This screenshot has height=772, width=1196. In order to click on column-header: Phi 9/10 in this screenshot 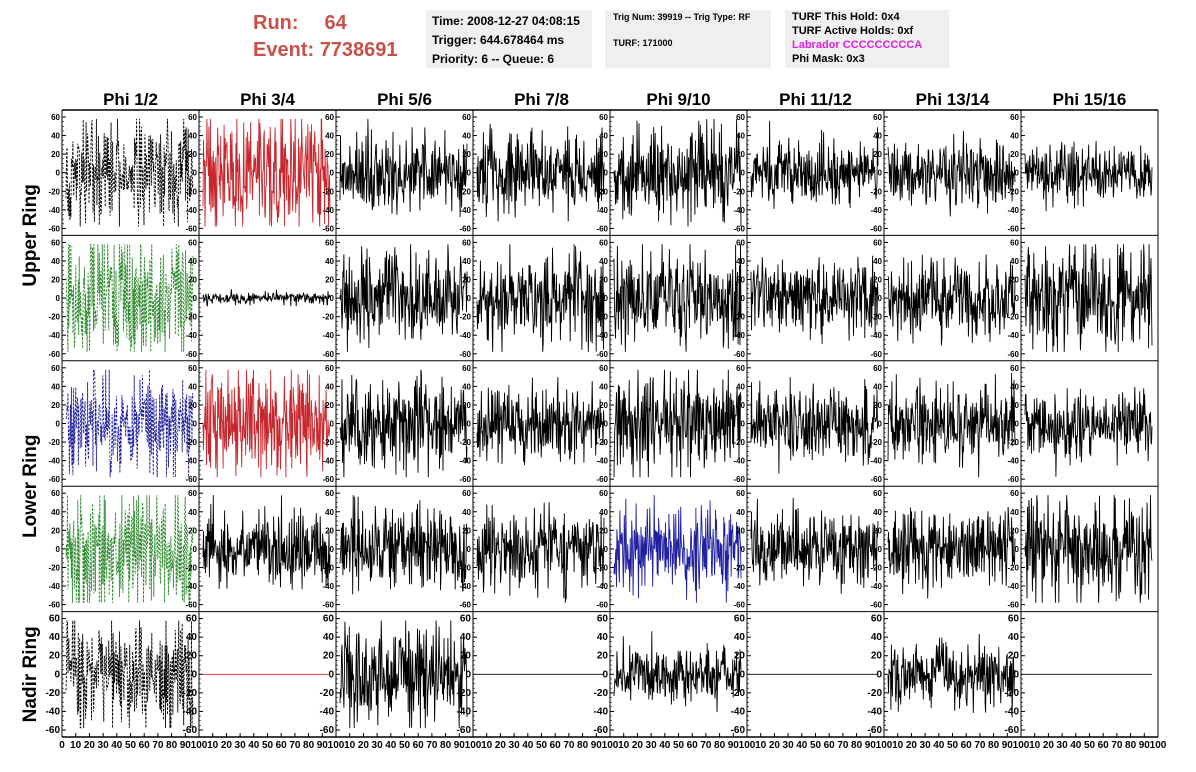, I will do `click(678, 99)`.